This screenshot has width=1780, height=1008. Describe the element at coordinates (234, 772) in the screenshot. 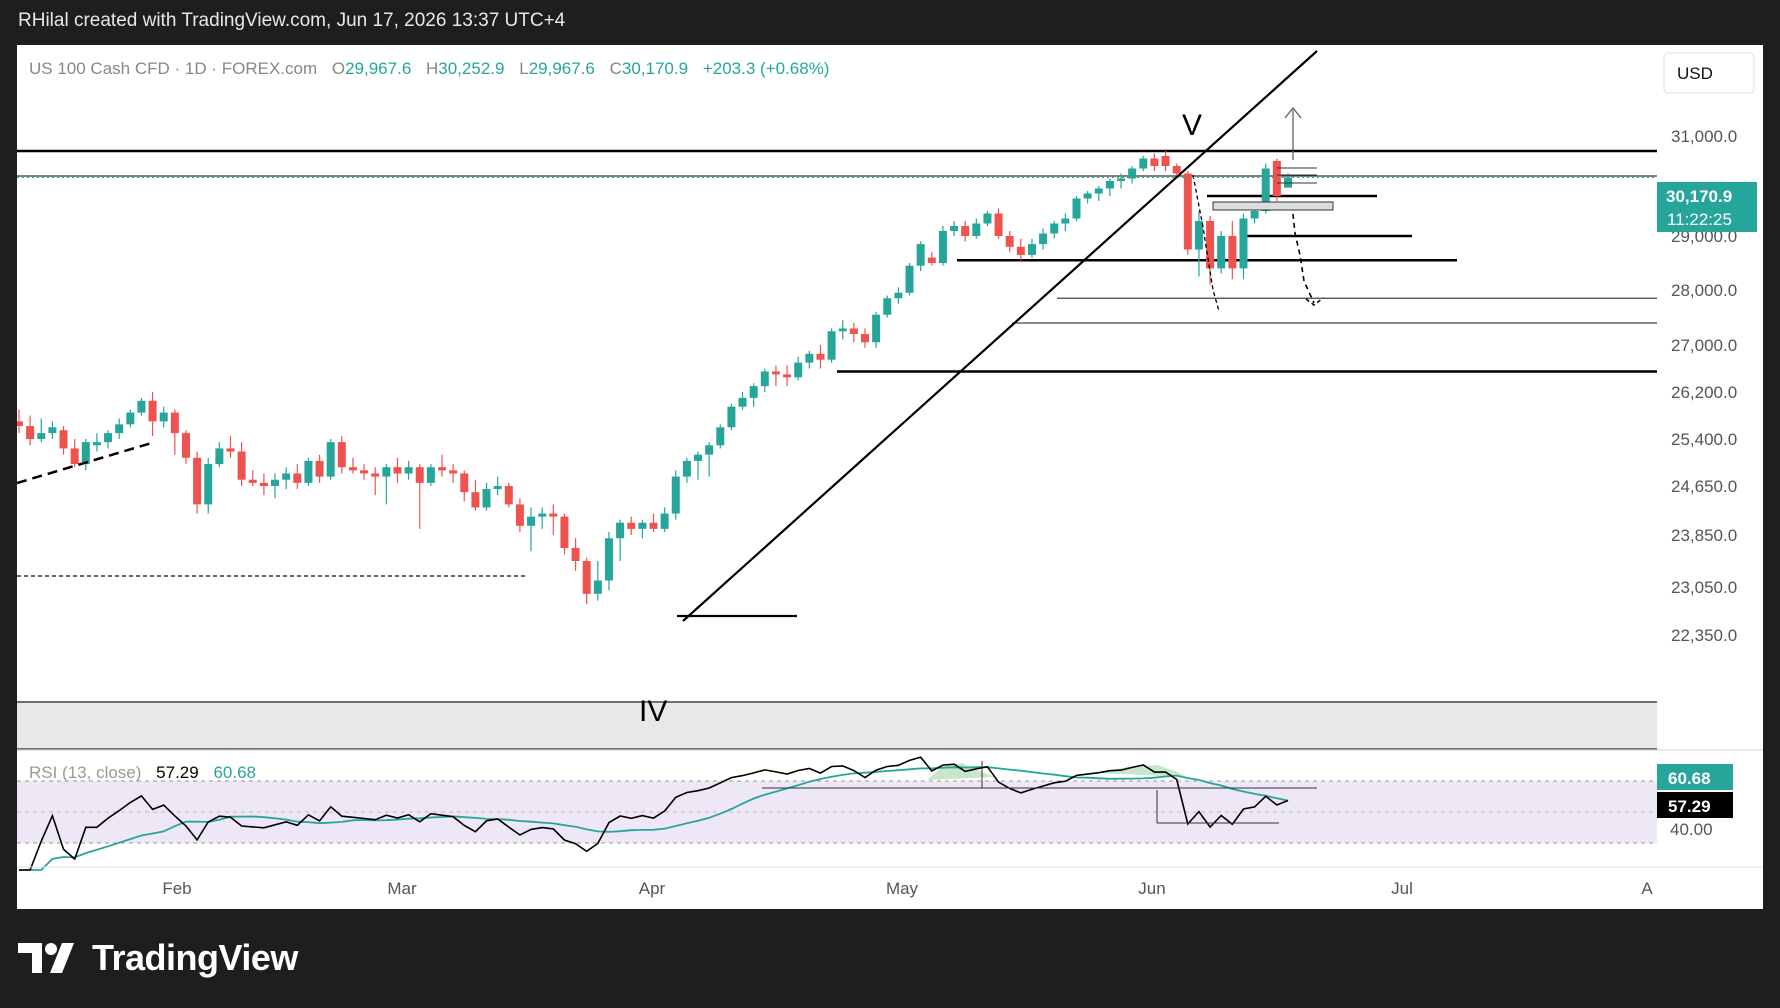

I see `rsi-ma-value: 60.68` at that location.